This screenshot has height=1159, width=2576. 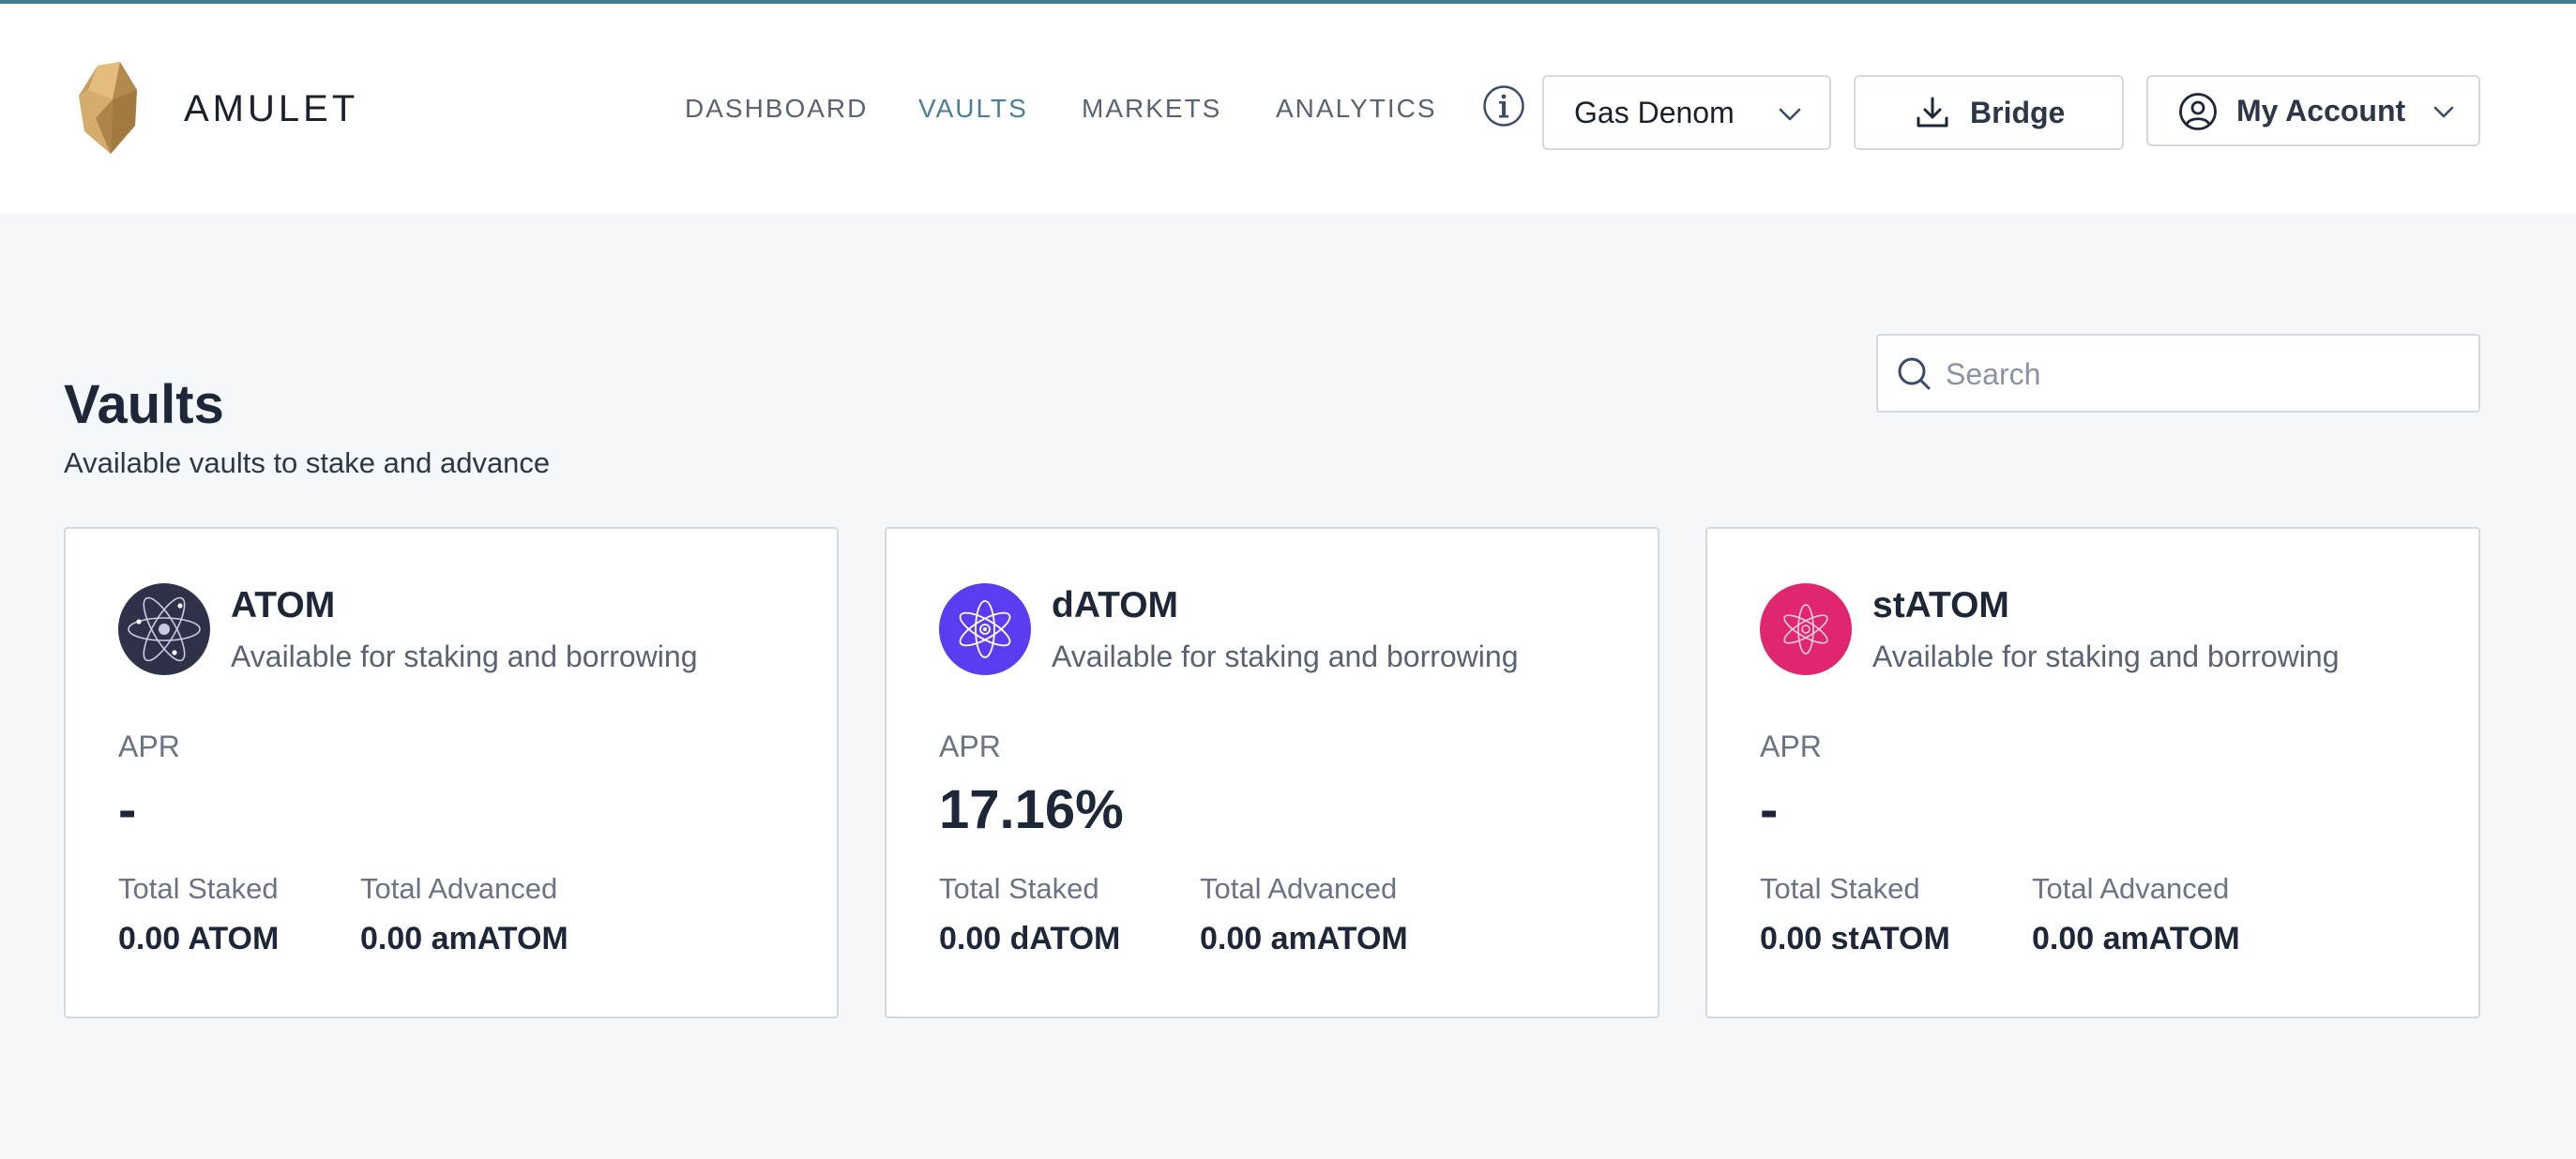 I want to click on atom-token-icon, so click(x=164, y=629).